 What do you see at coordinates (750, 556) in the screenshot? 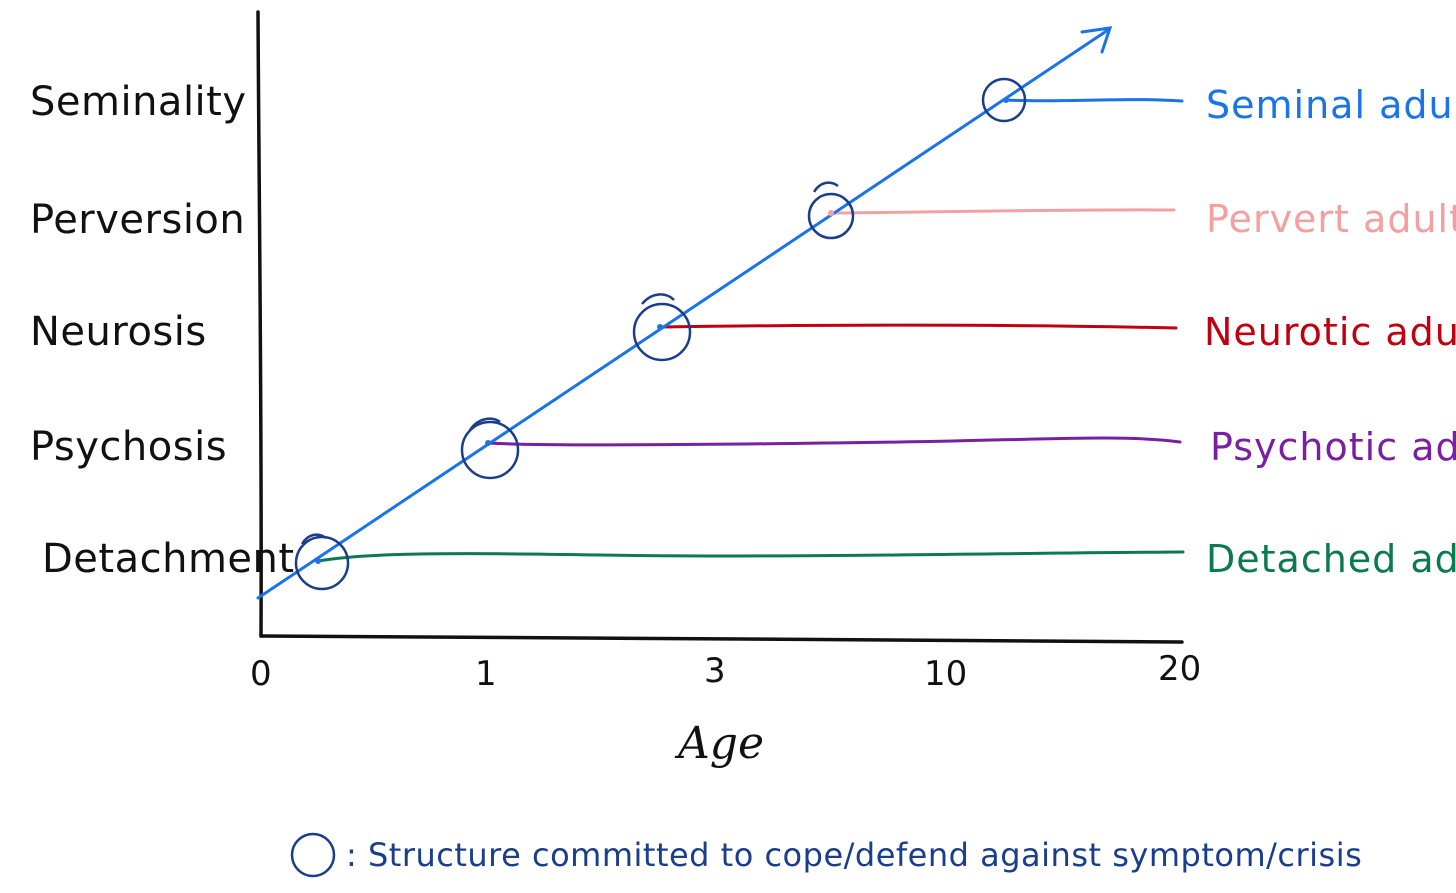
I see `plateau-line-detached` at bounding box center [750, 556].